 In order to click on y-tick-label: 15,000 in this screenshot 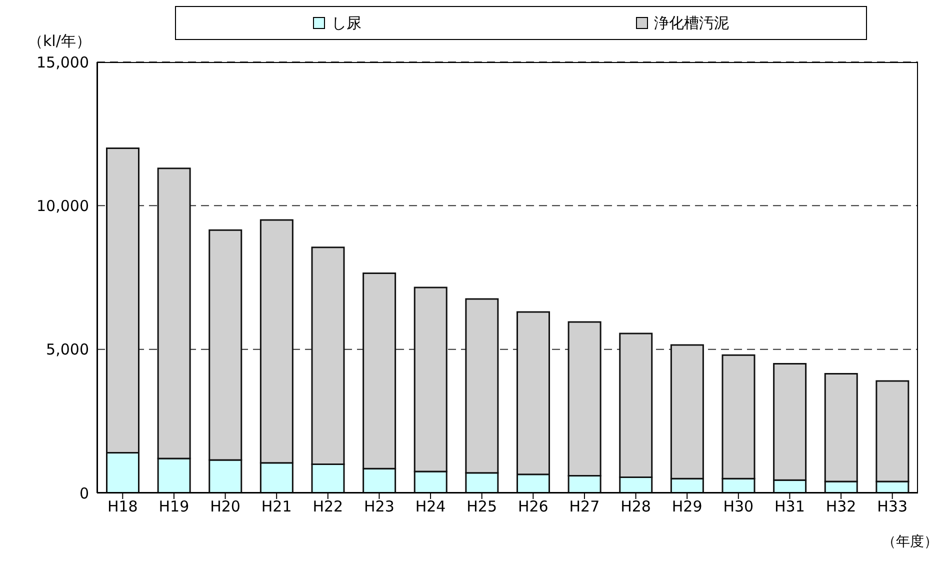, I will do `click(62, 62)`.